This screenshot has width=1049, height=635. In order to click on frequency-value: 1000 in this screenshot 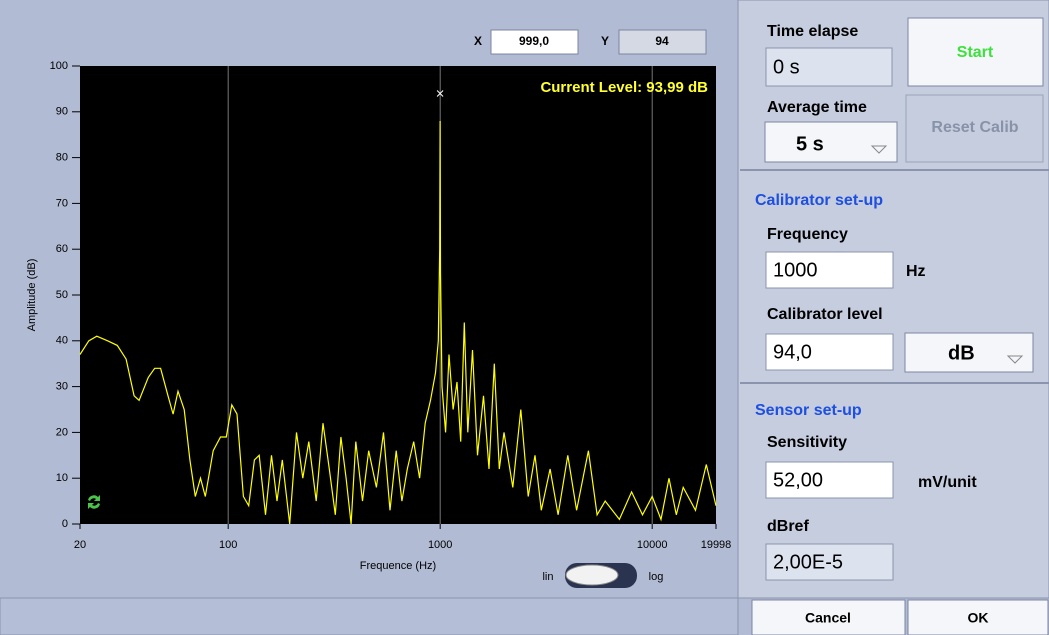, I will do `click(795, 270)`.